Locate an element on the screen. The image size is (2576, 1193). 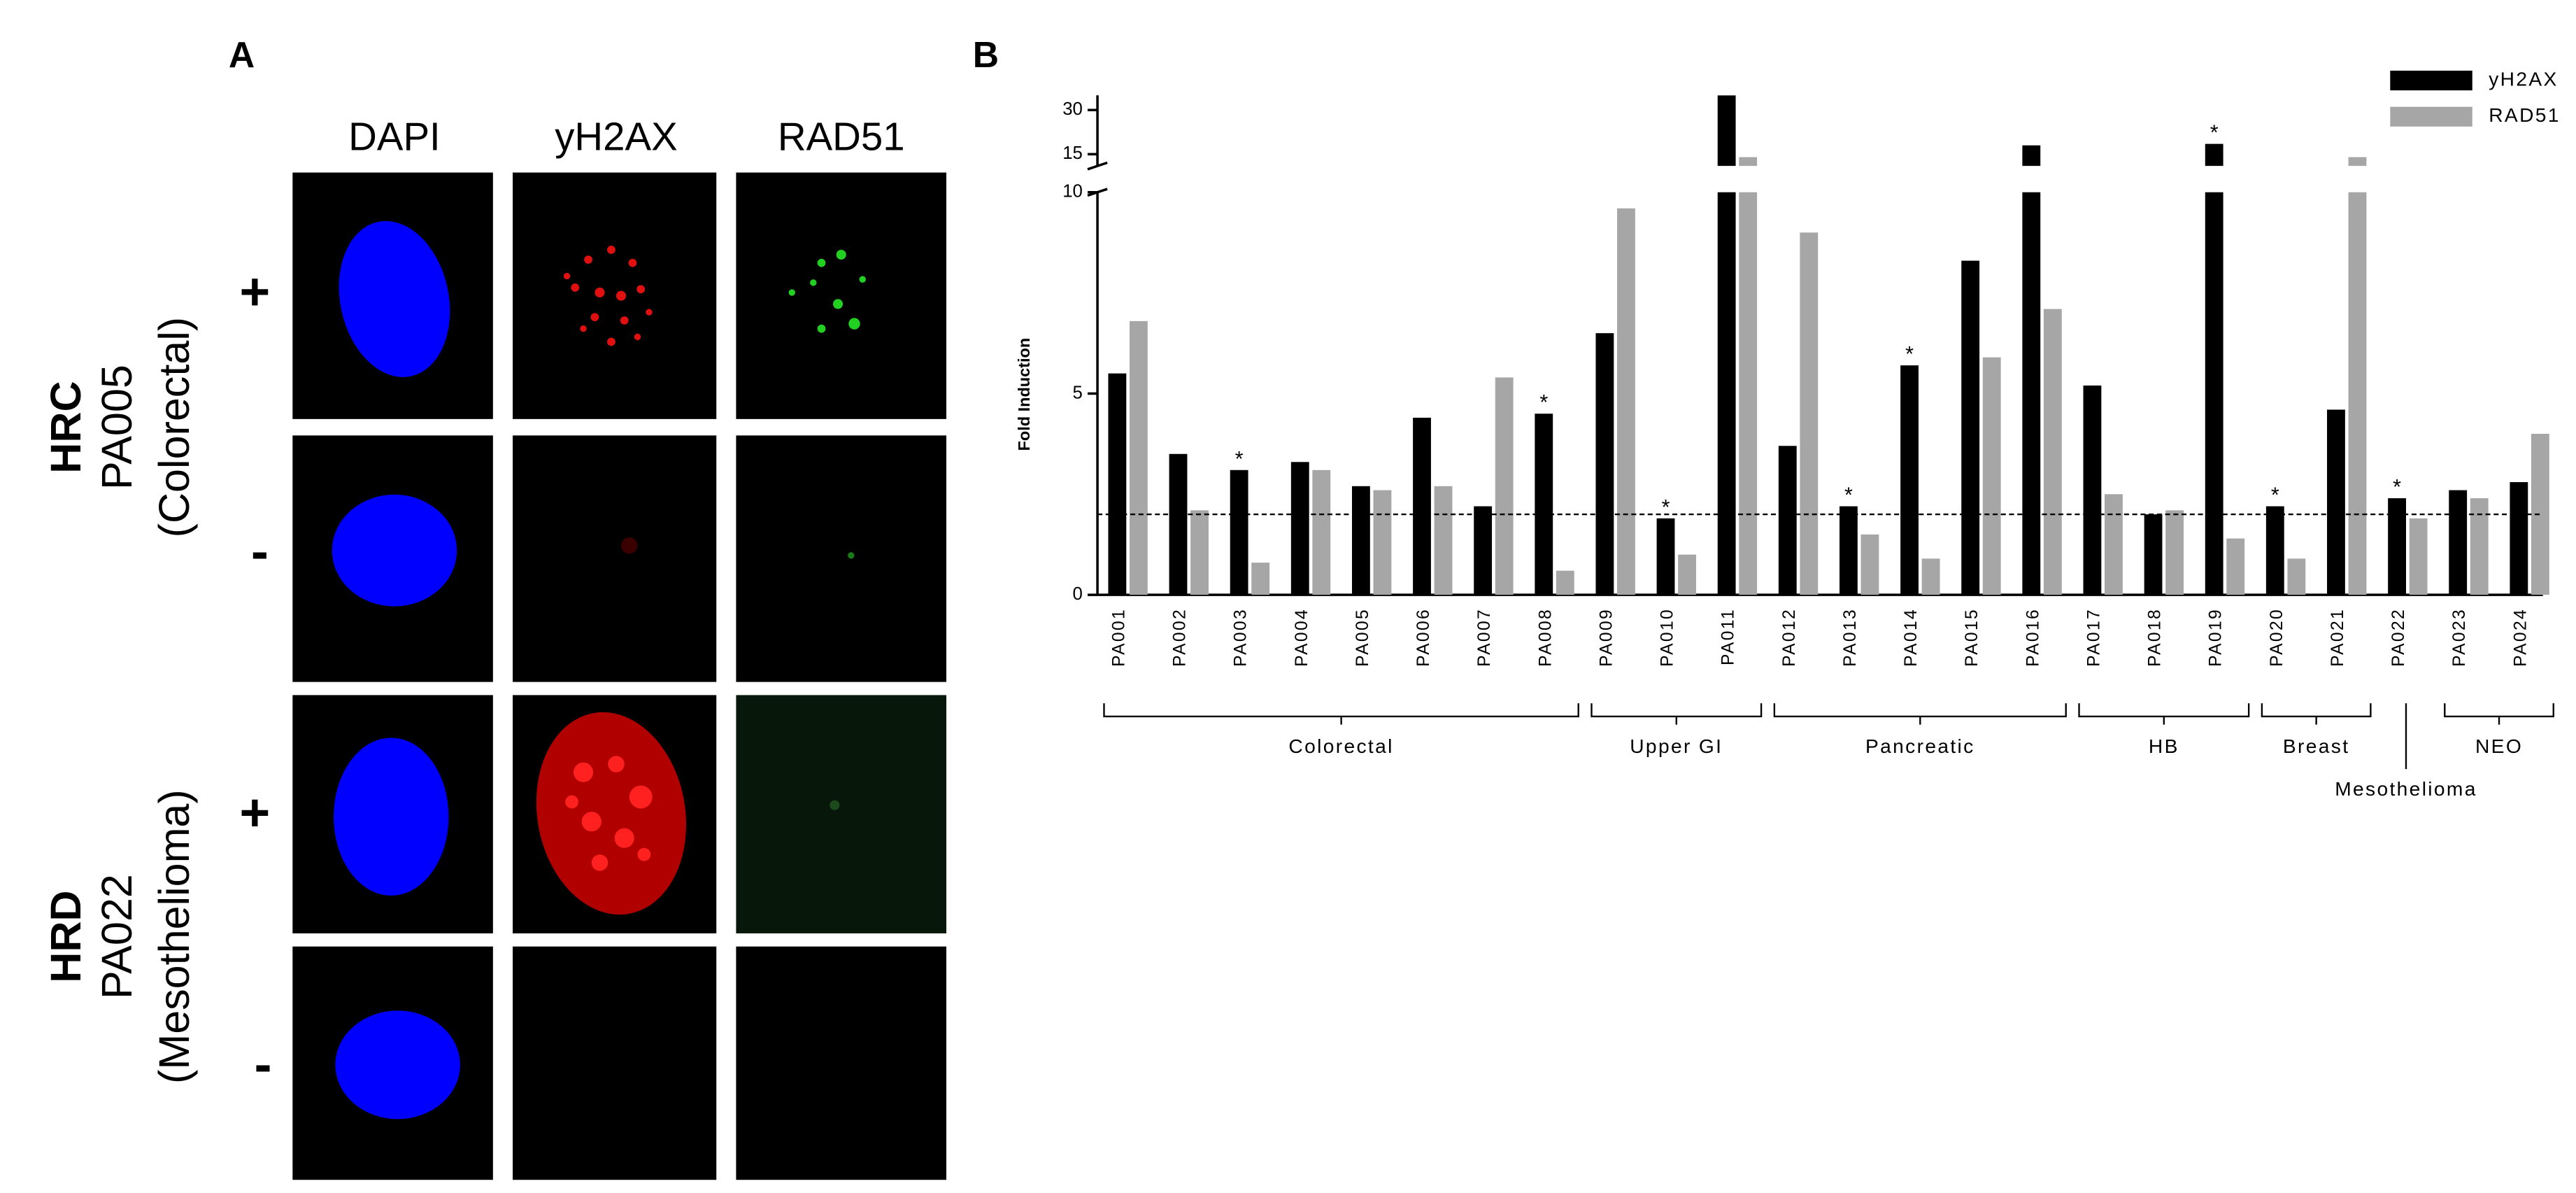
legend-label: RAD51 is located at coordinates (2525, 115).